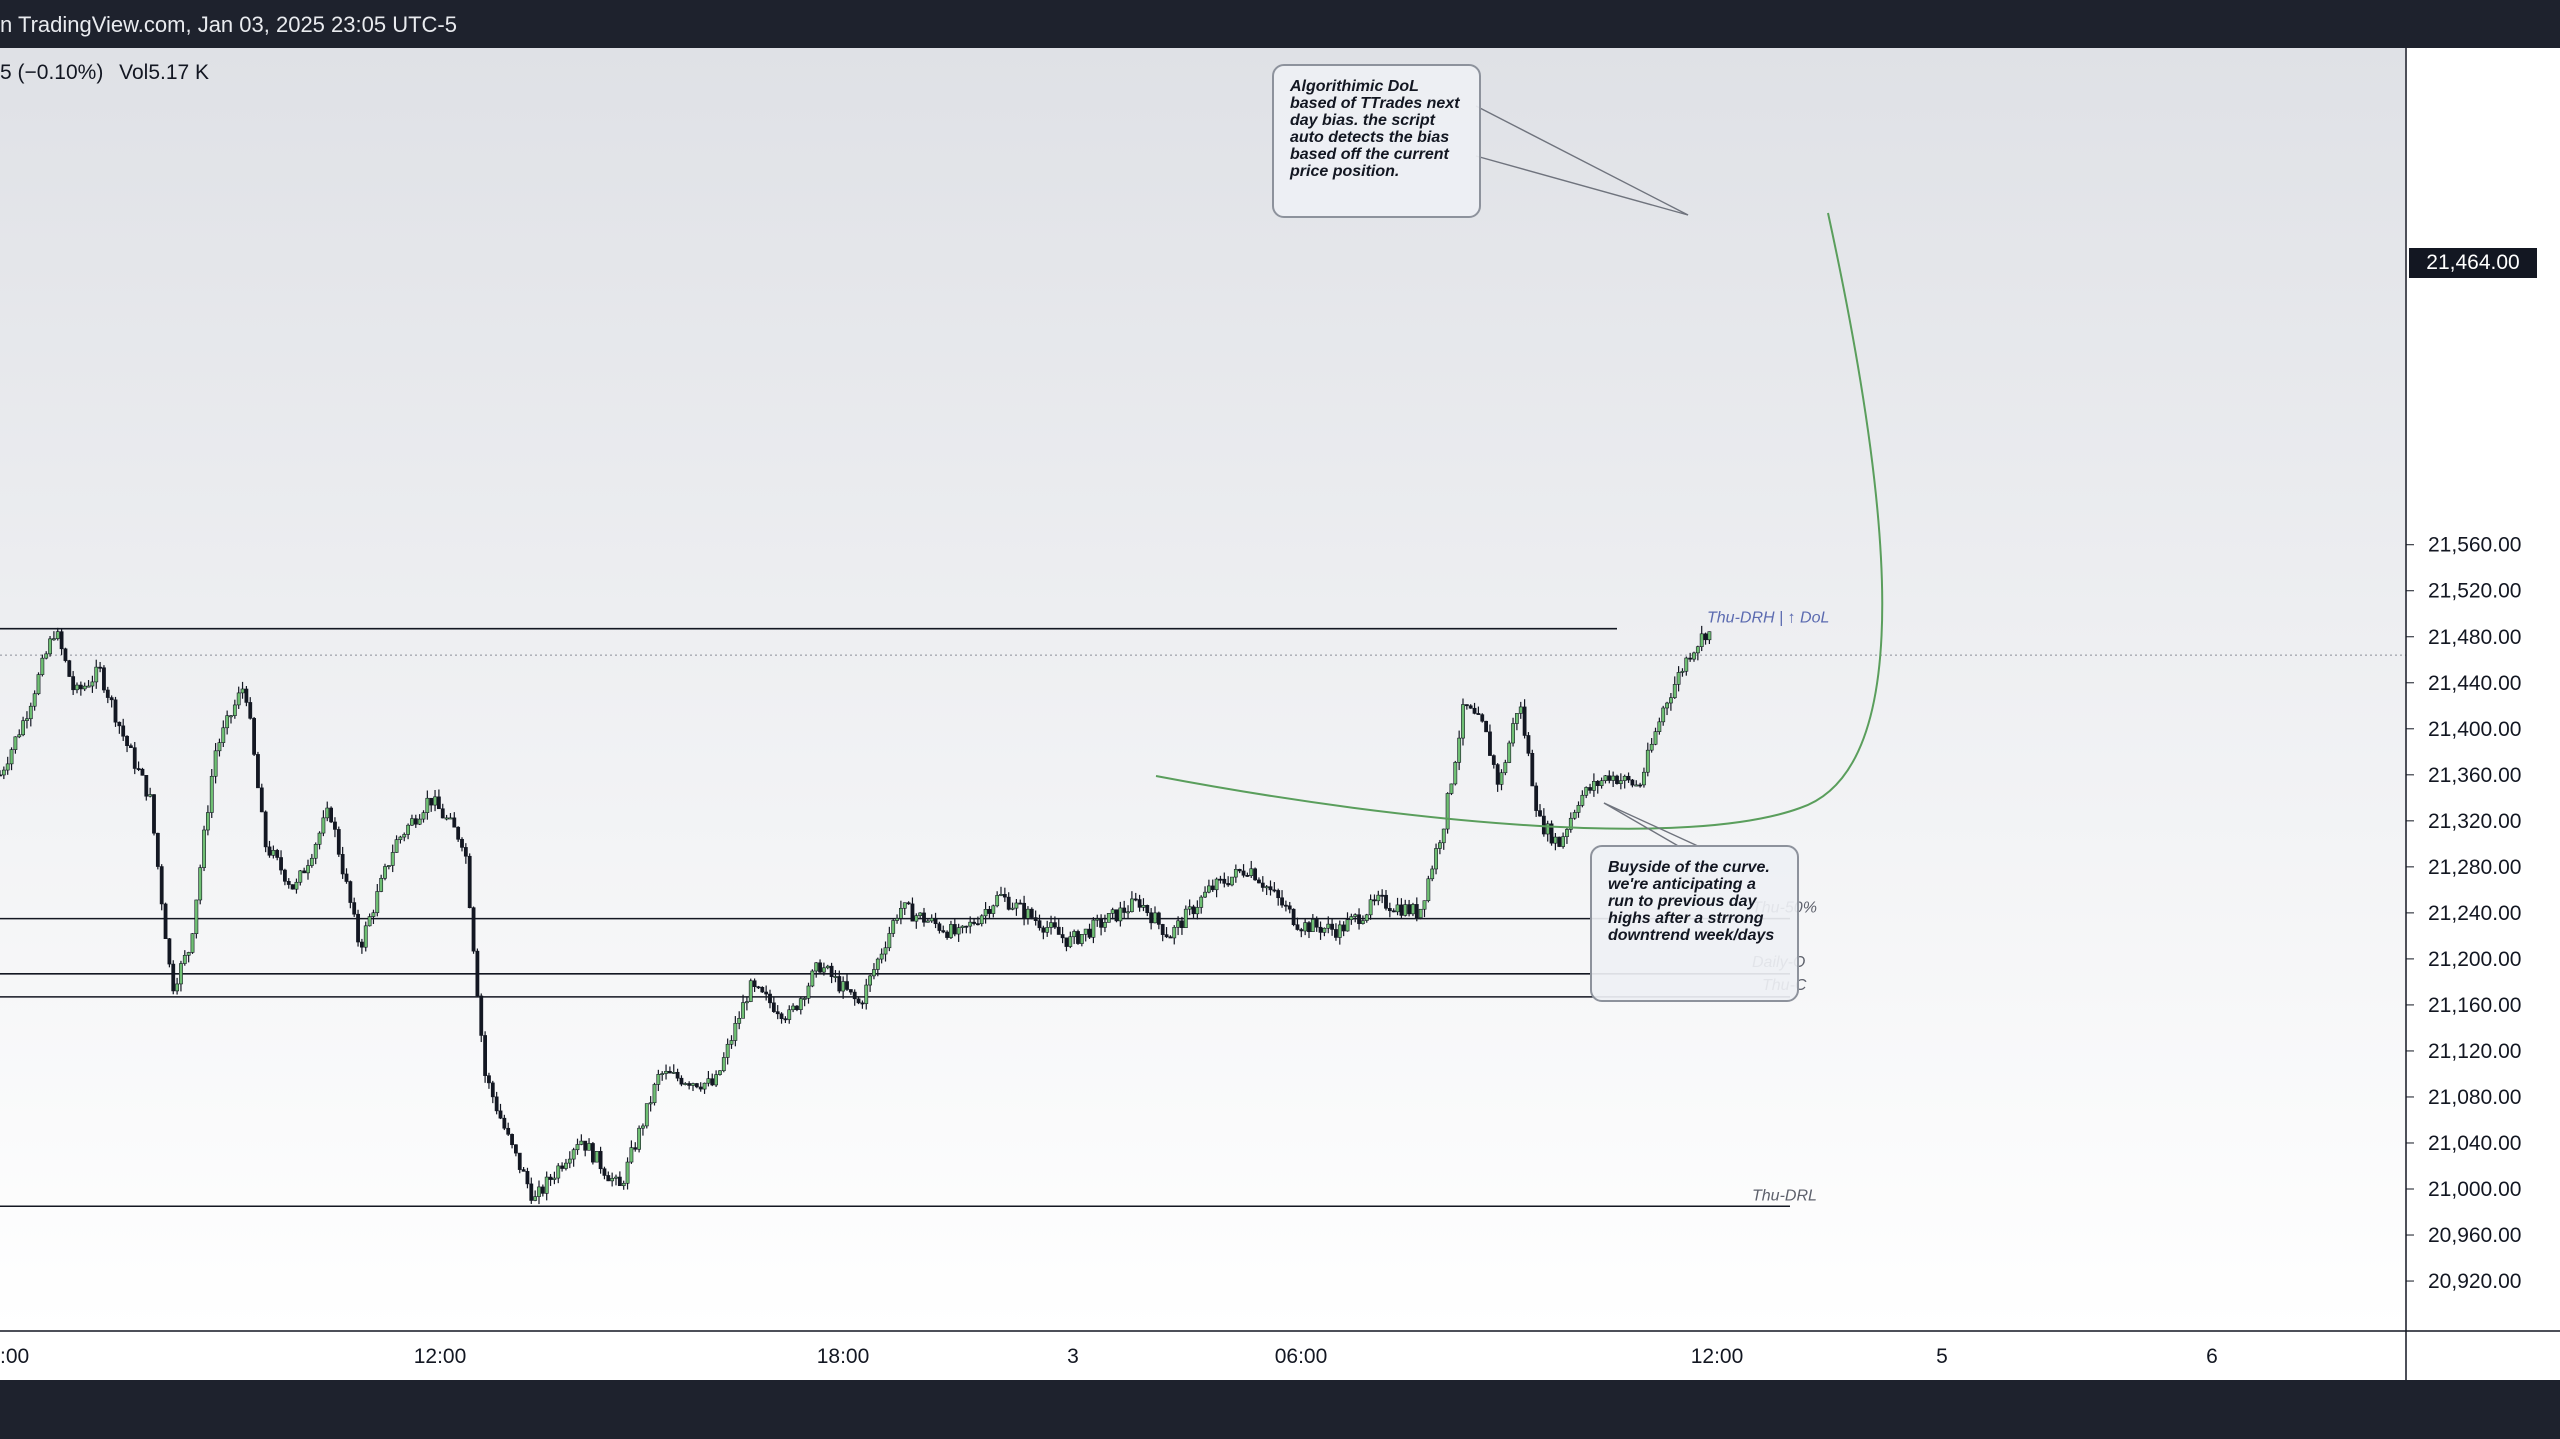  I want to click on y-tick-label: 21,160.00, so click(2474, 1005).